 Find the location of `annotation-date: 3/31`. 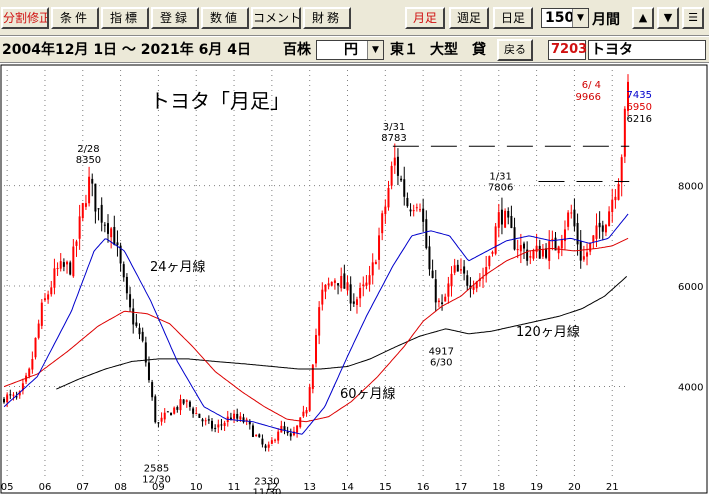

annotation-date: 3/31 is located at coordinates (394, 127).